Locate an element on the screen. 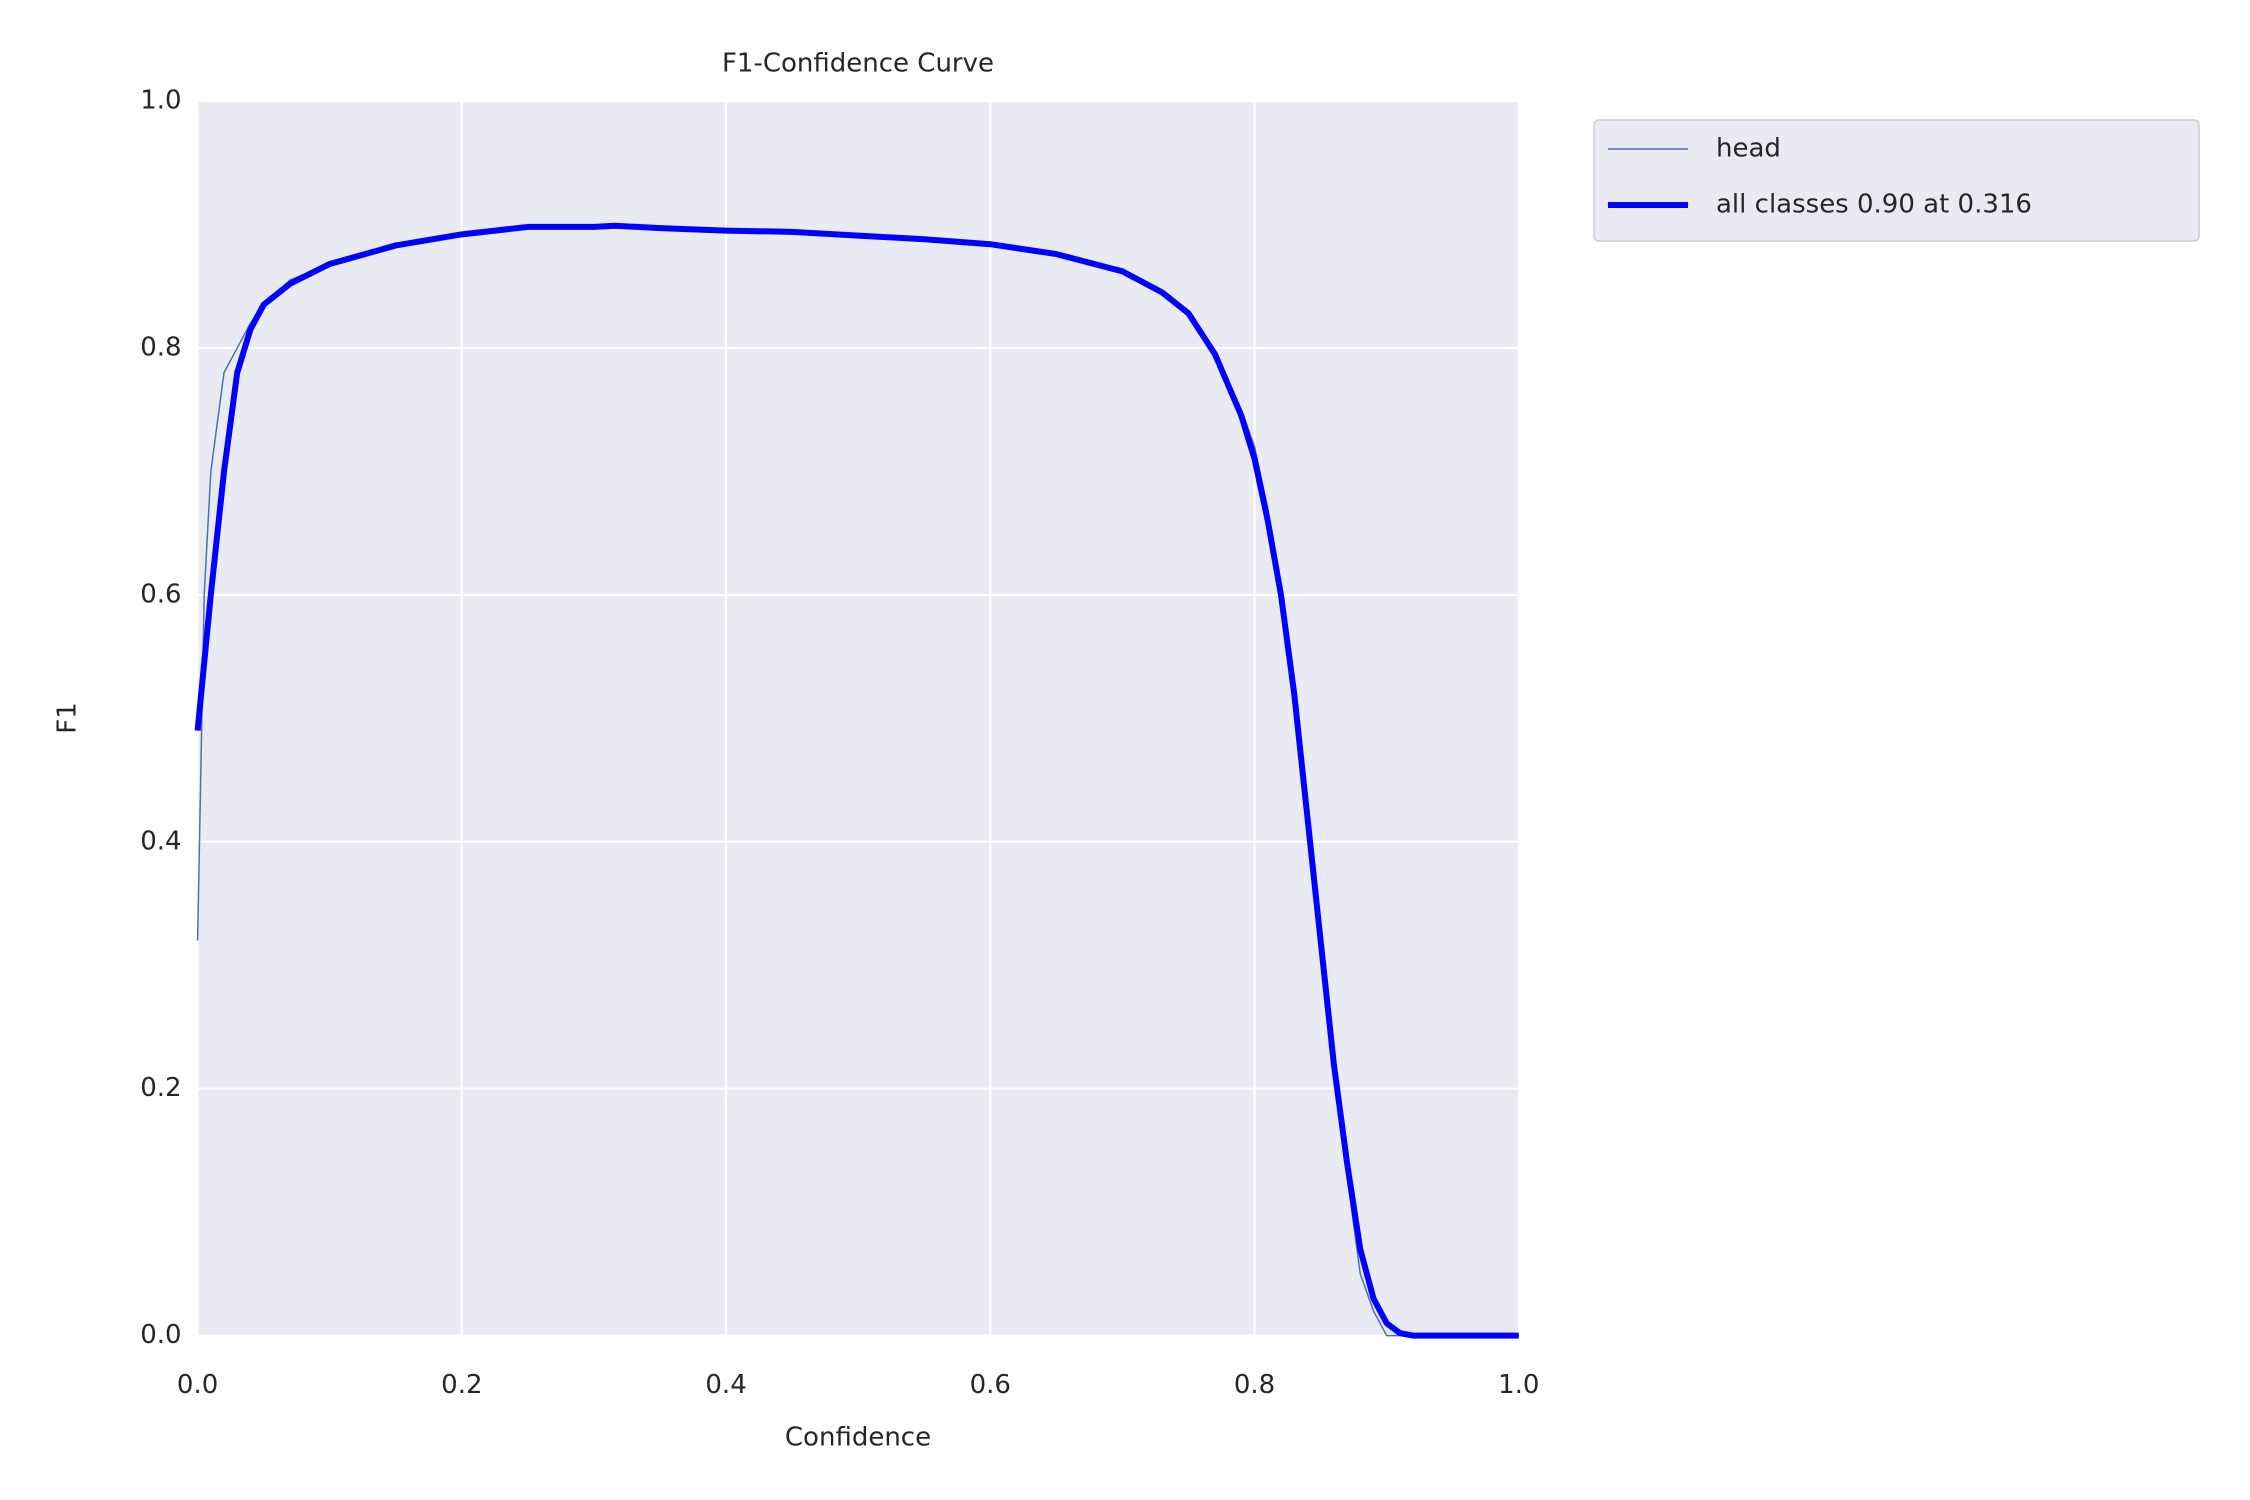  x-tick-label: 0.8 is located at coordinates (1254, 1385).